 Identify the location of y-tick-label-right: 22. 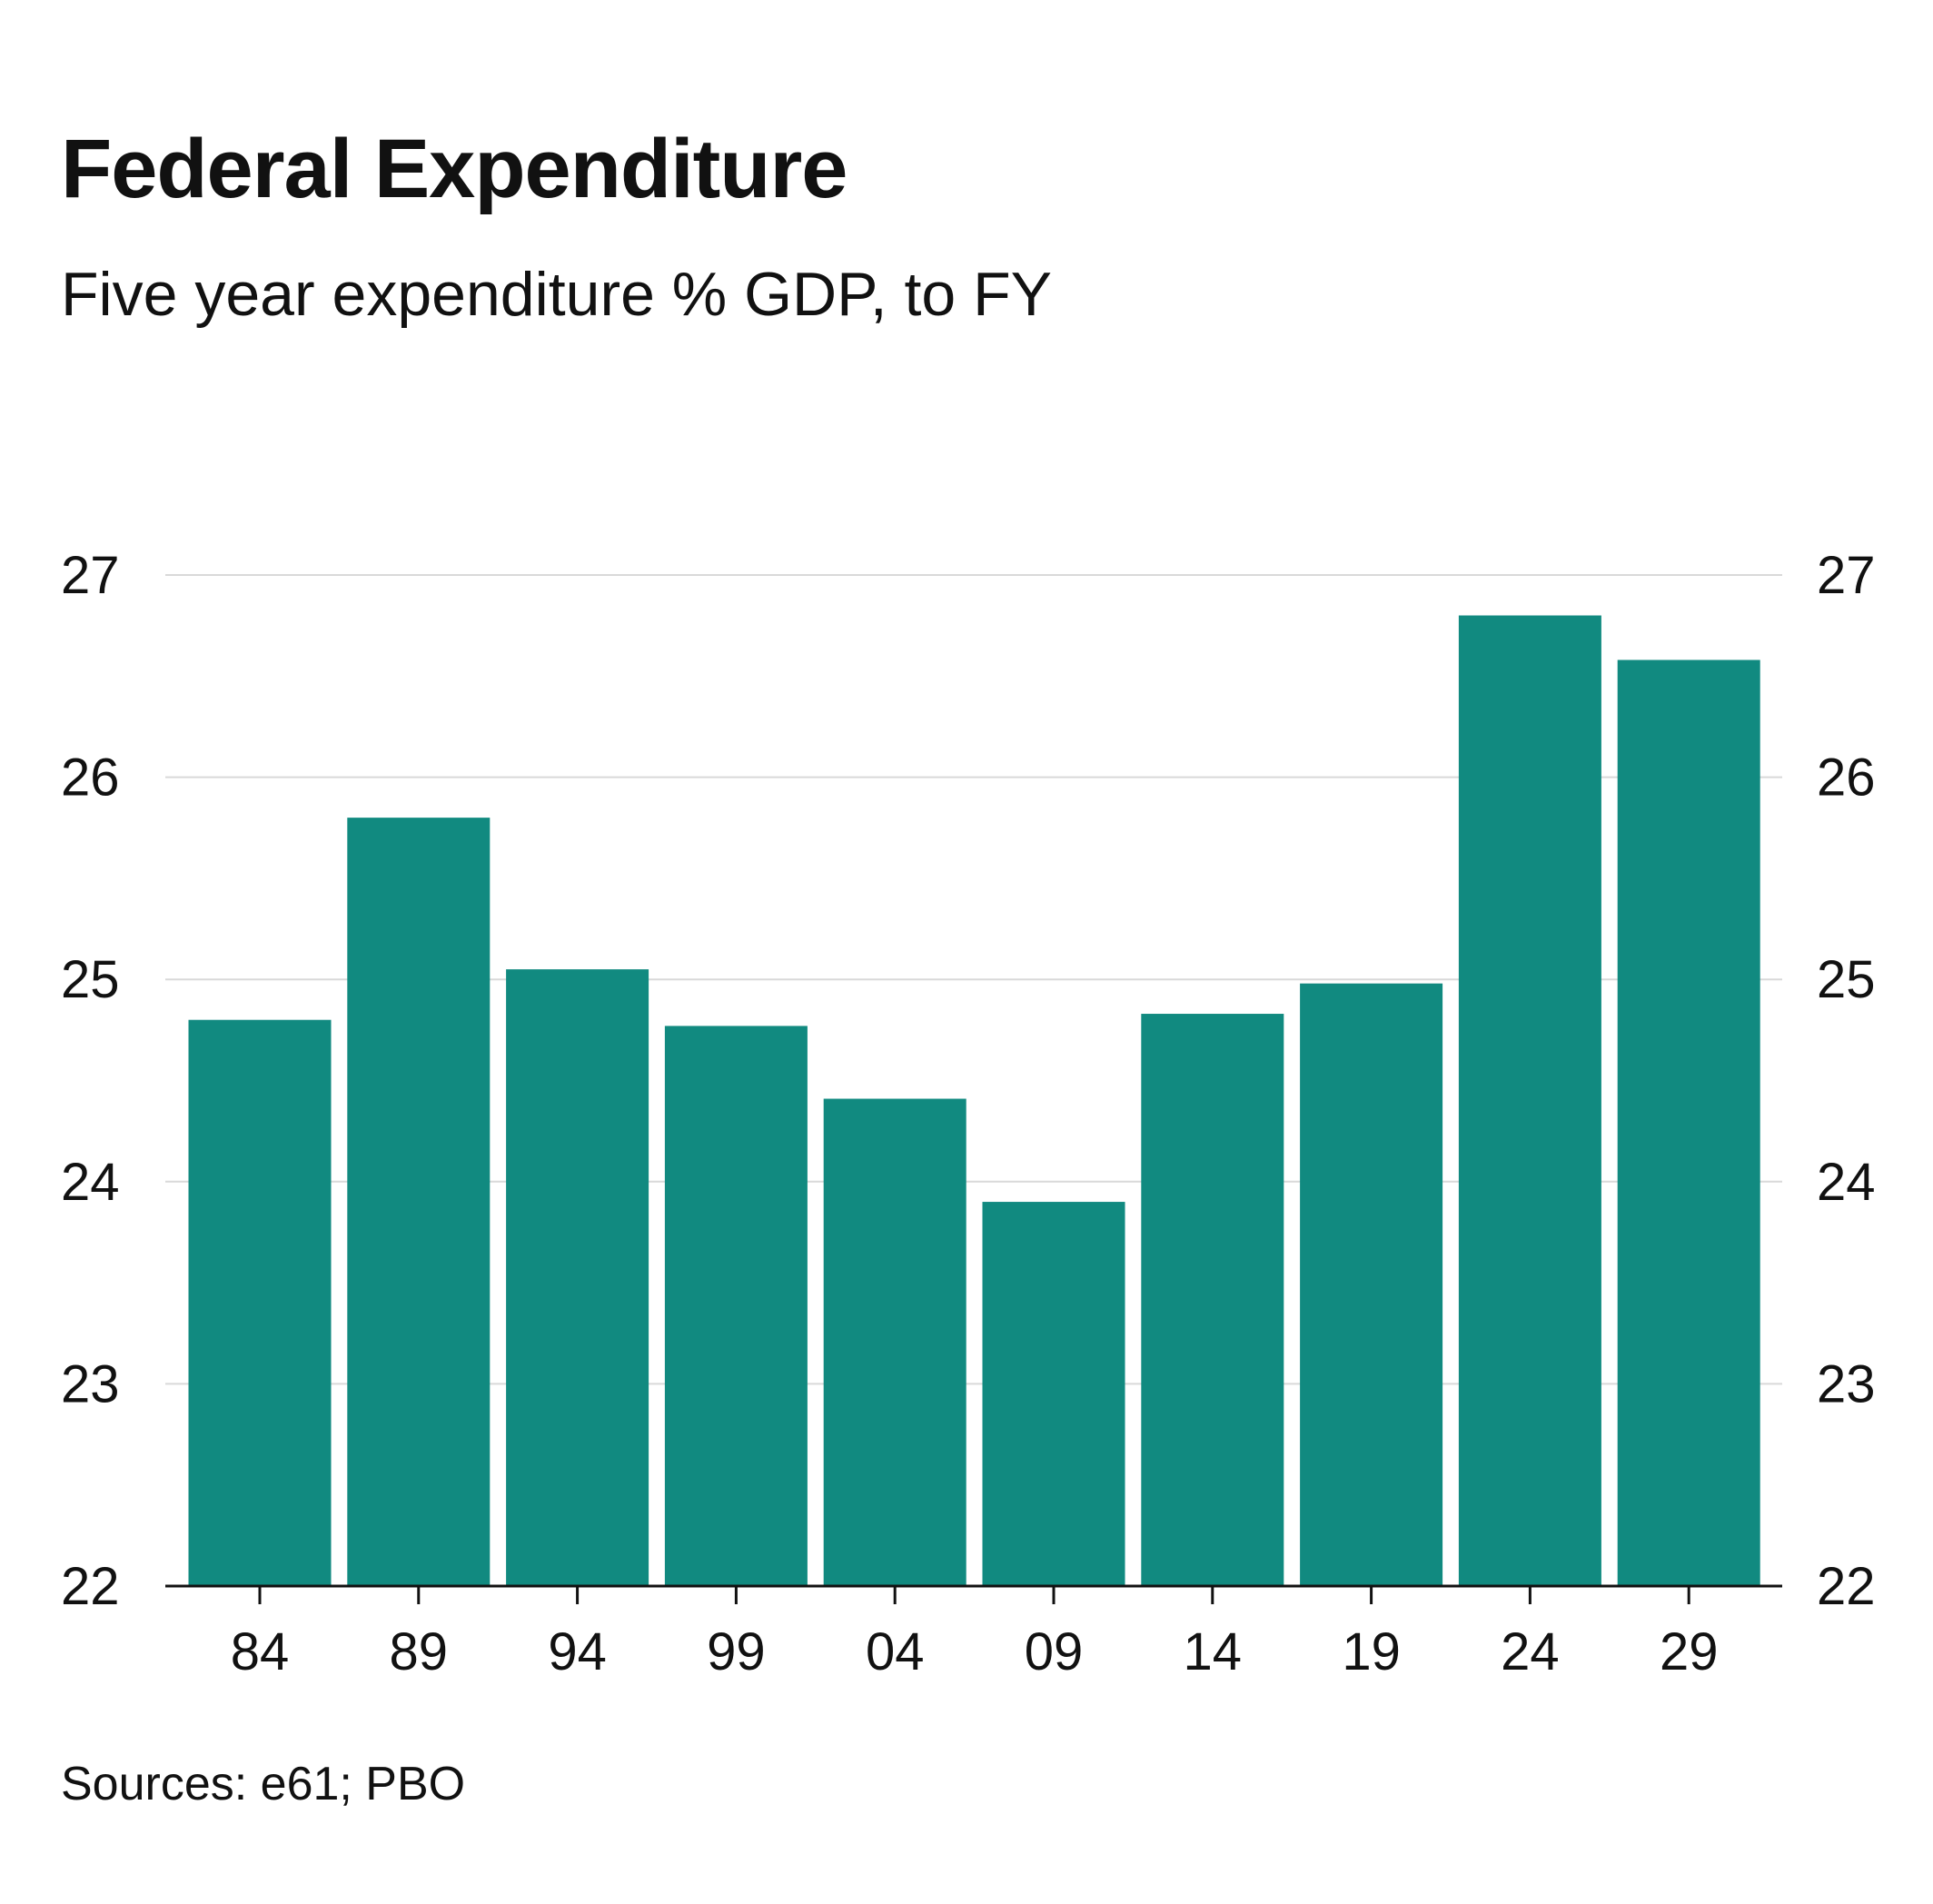
(1846, 1586).